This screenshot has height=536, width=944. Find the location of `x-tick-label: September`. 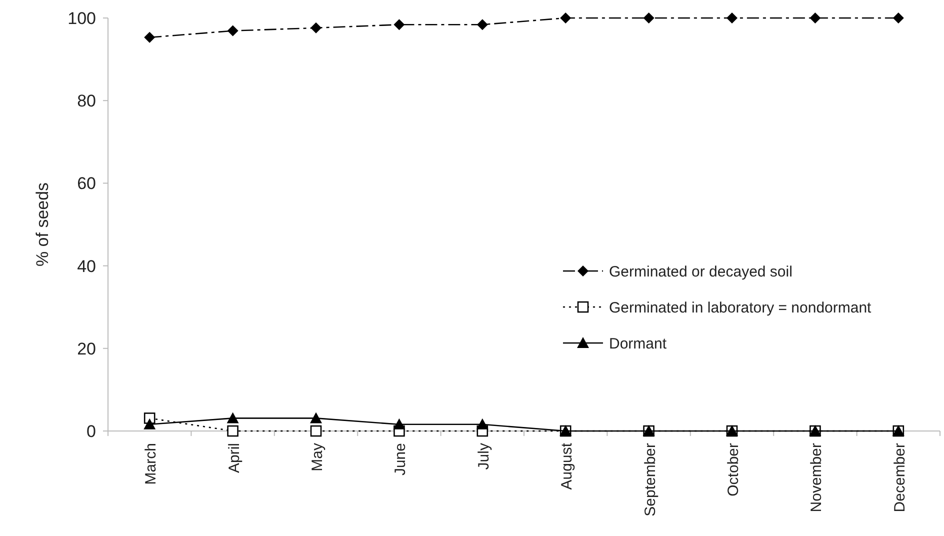

x-tick-label: September is located at coordinates (650, 479).